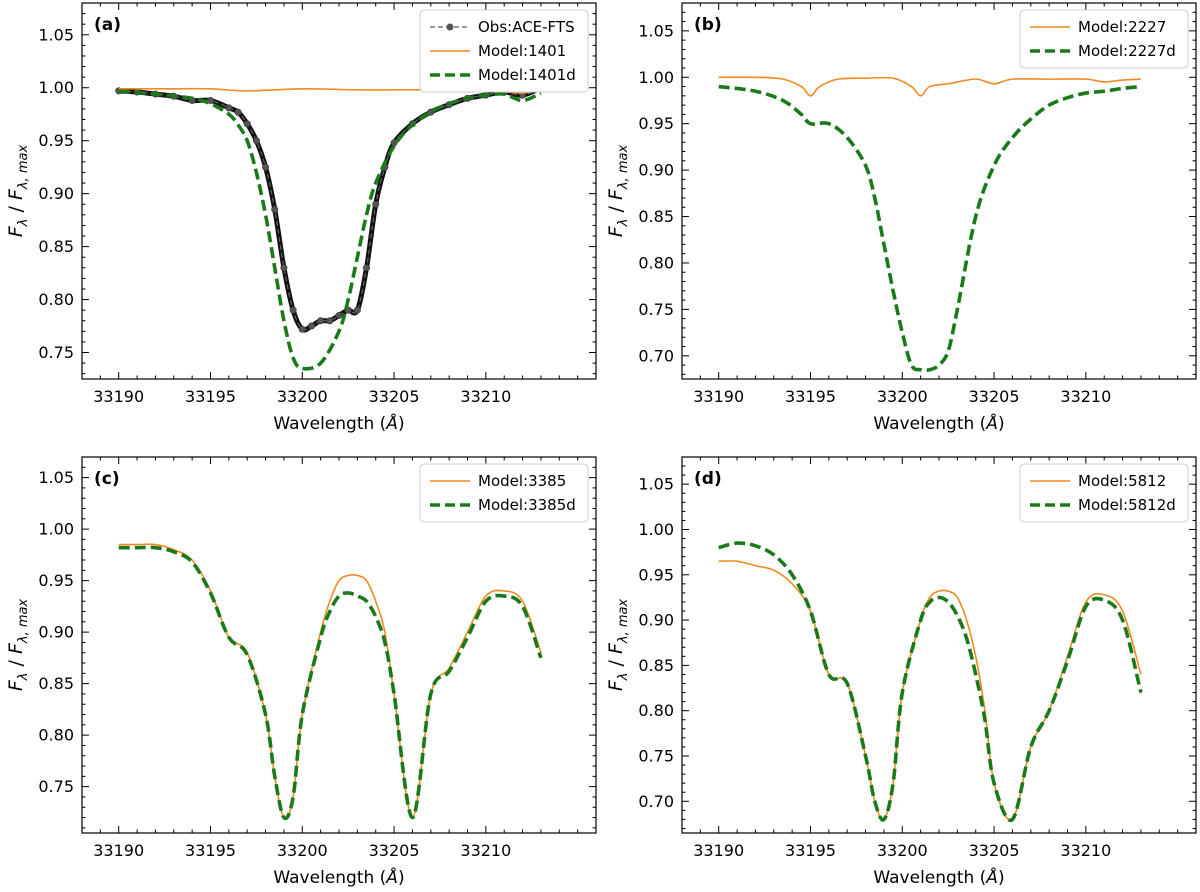  I want to click on legend-entry: Model:1401d, so click(527, 75).